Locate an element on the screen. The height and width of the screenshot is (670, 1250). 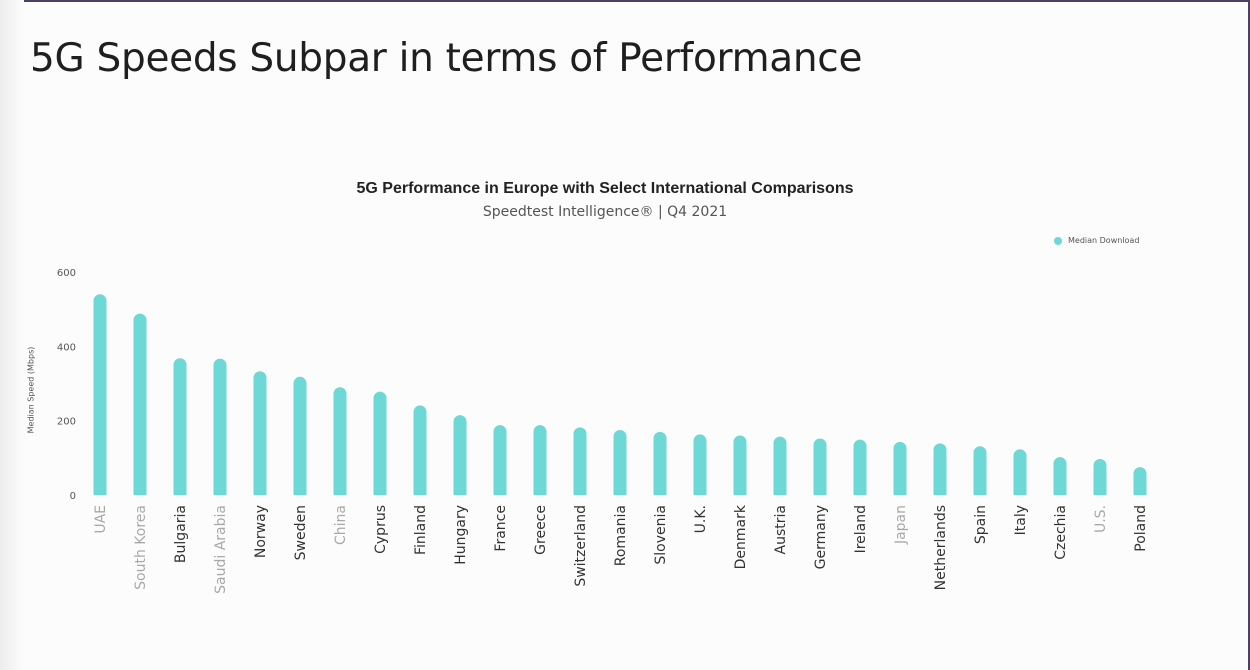
bar-switzerland is located at coordinates (580, 461).